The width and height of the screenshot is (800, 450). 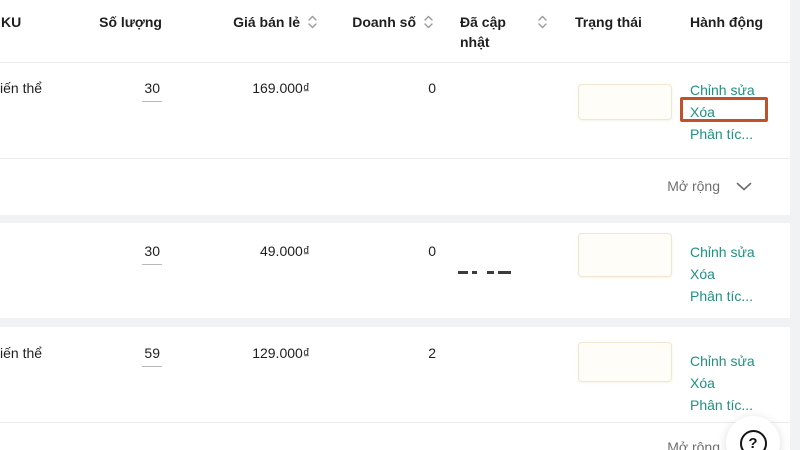 I want to click on price-cell: 49.000₫, so click(x=284, y=251).